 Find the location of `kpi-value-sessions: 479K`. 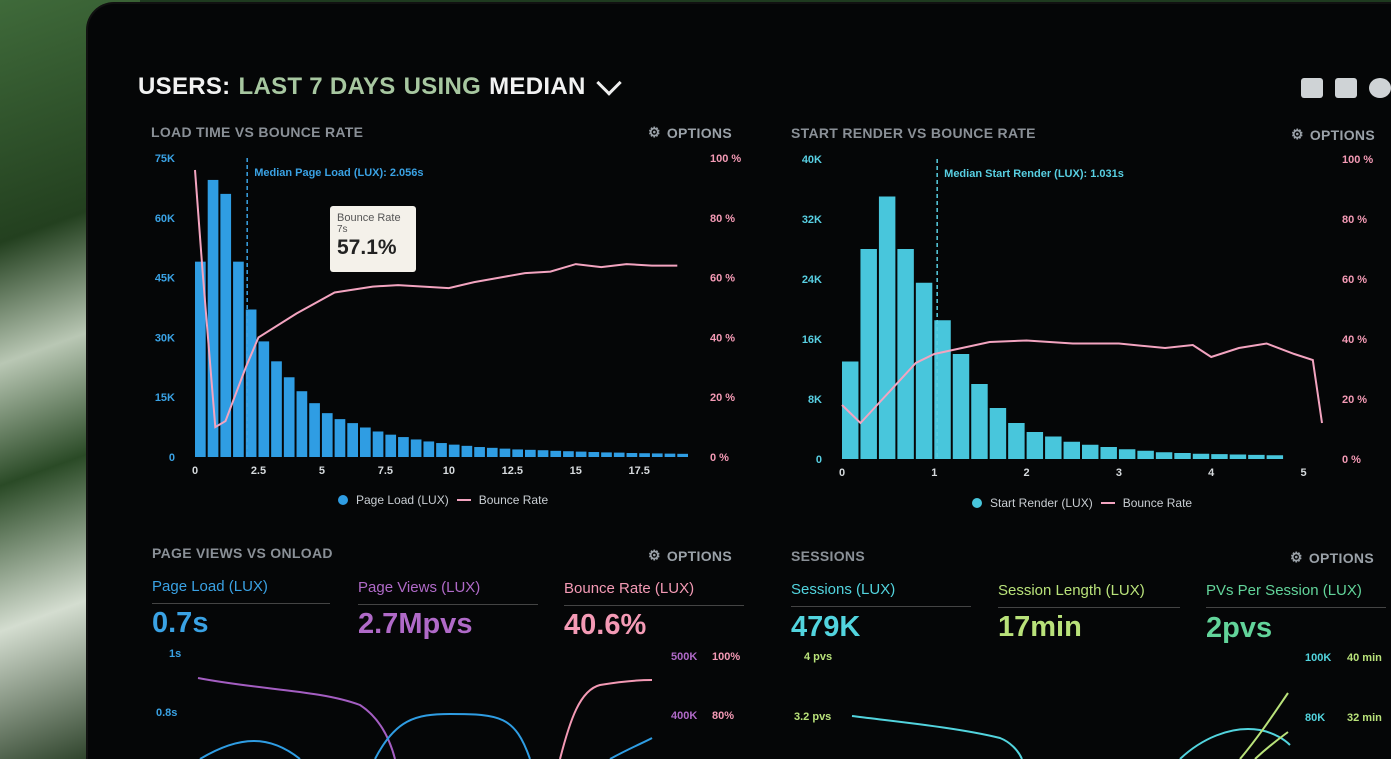

kpi-value-sessions: 479K is located at coordinates (826, 627).